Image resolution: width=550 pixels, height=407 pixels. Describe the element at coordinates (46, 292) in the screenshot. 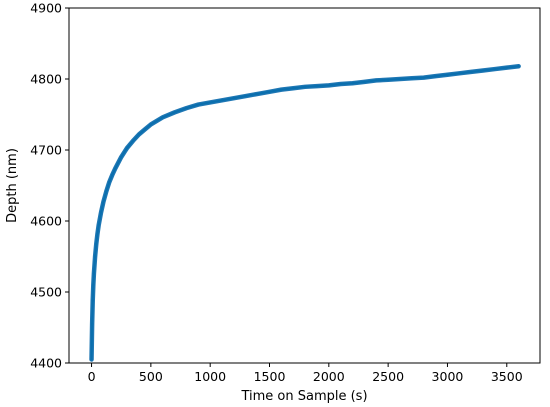

I see `y-tick-label: 4500` at that location.